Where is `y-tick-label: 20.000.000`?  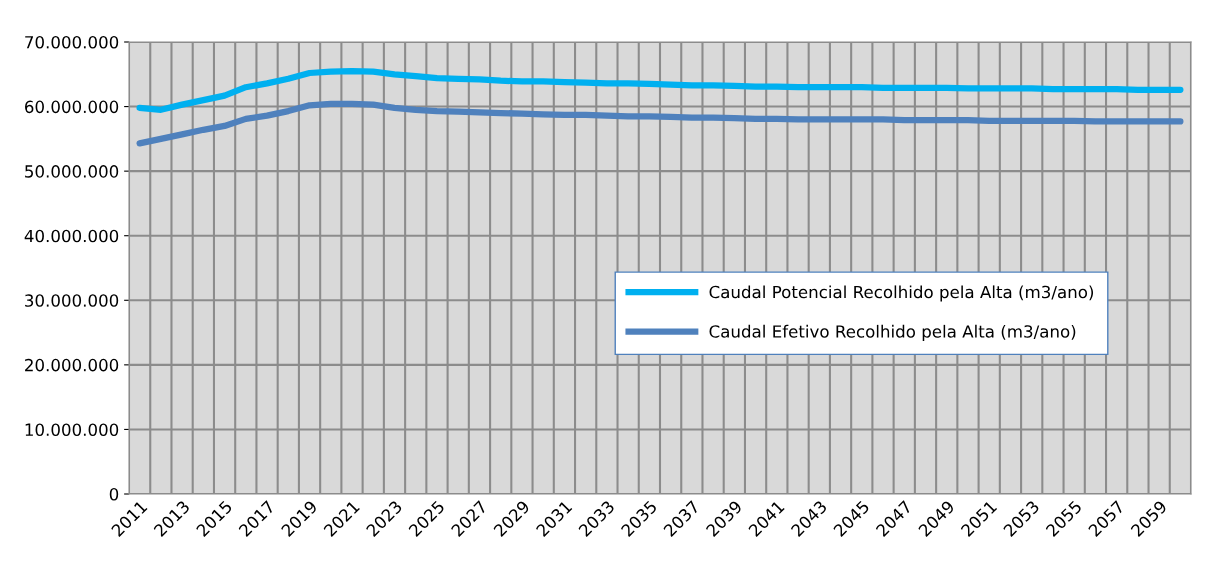
y-tick-label: 20.000.000 is located at coordinates (72, 365).